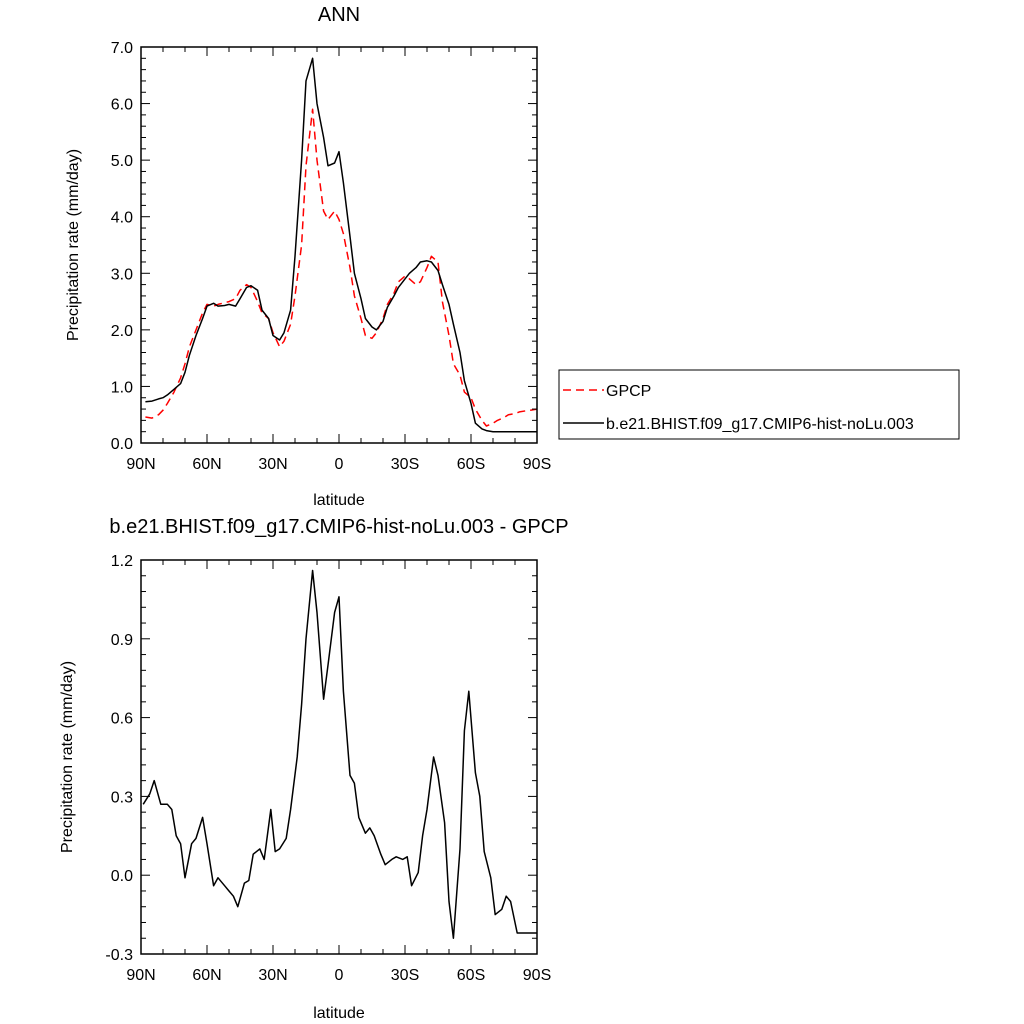 This screenshot has height=1024, width=1024. I want to click on top-y-tick-label: 6.0, so click(122, 105).